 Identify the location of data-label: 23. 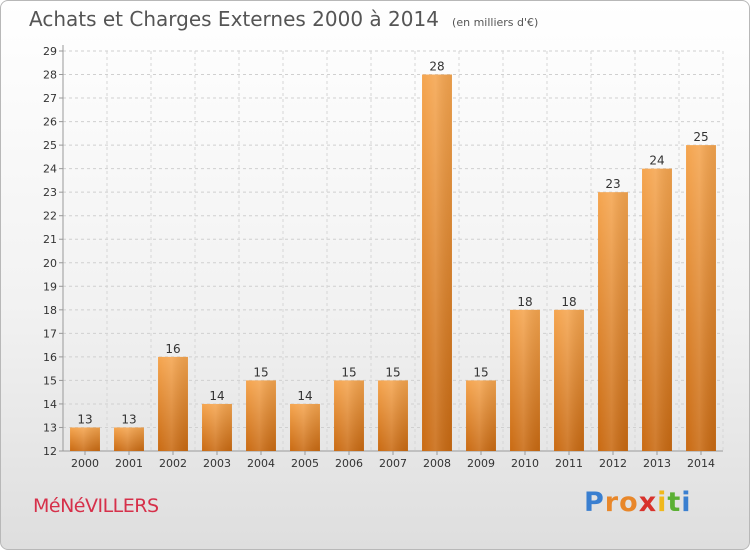
(612, 184).